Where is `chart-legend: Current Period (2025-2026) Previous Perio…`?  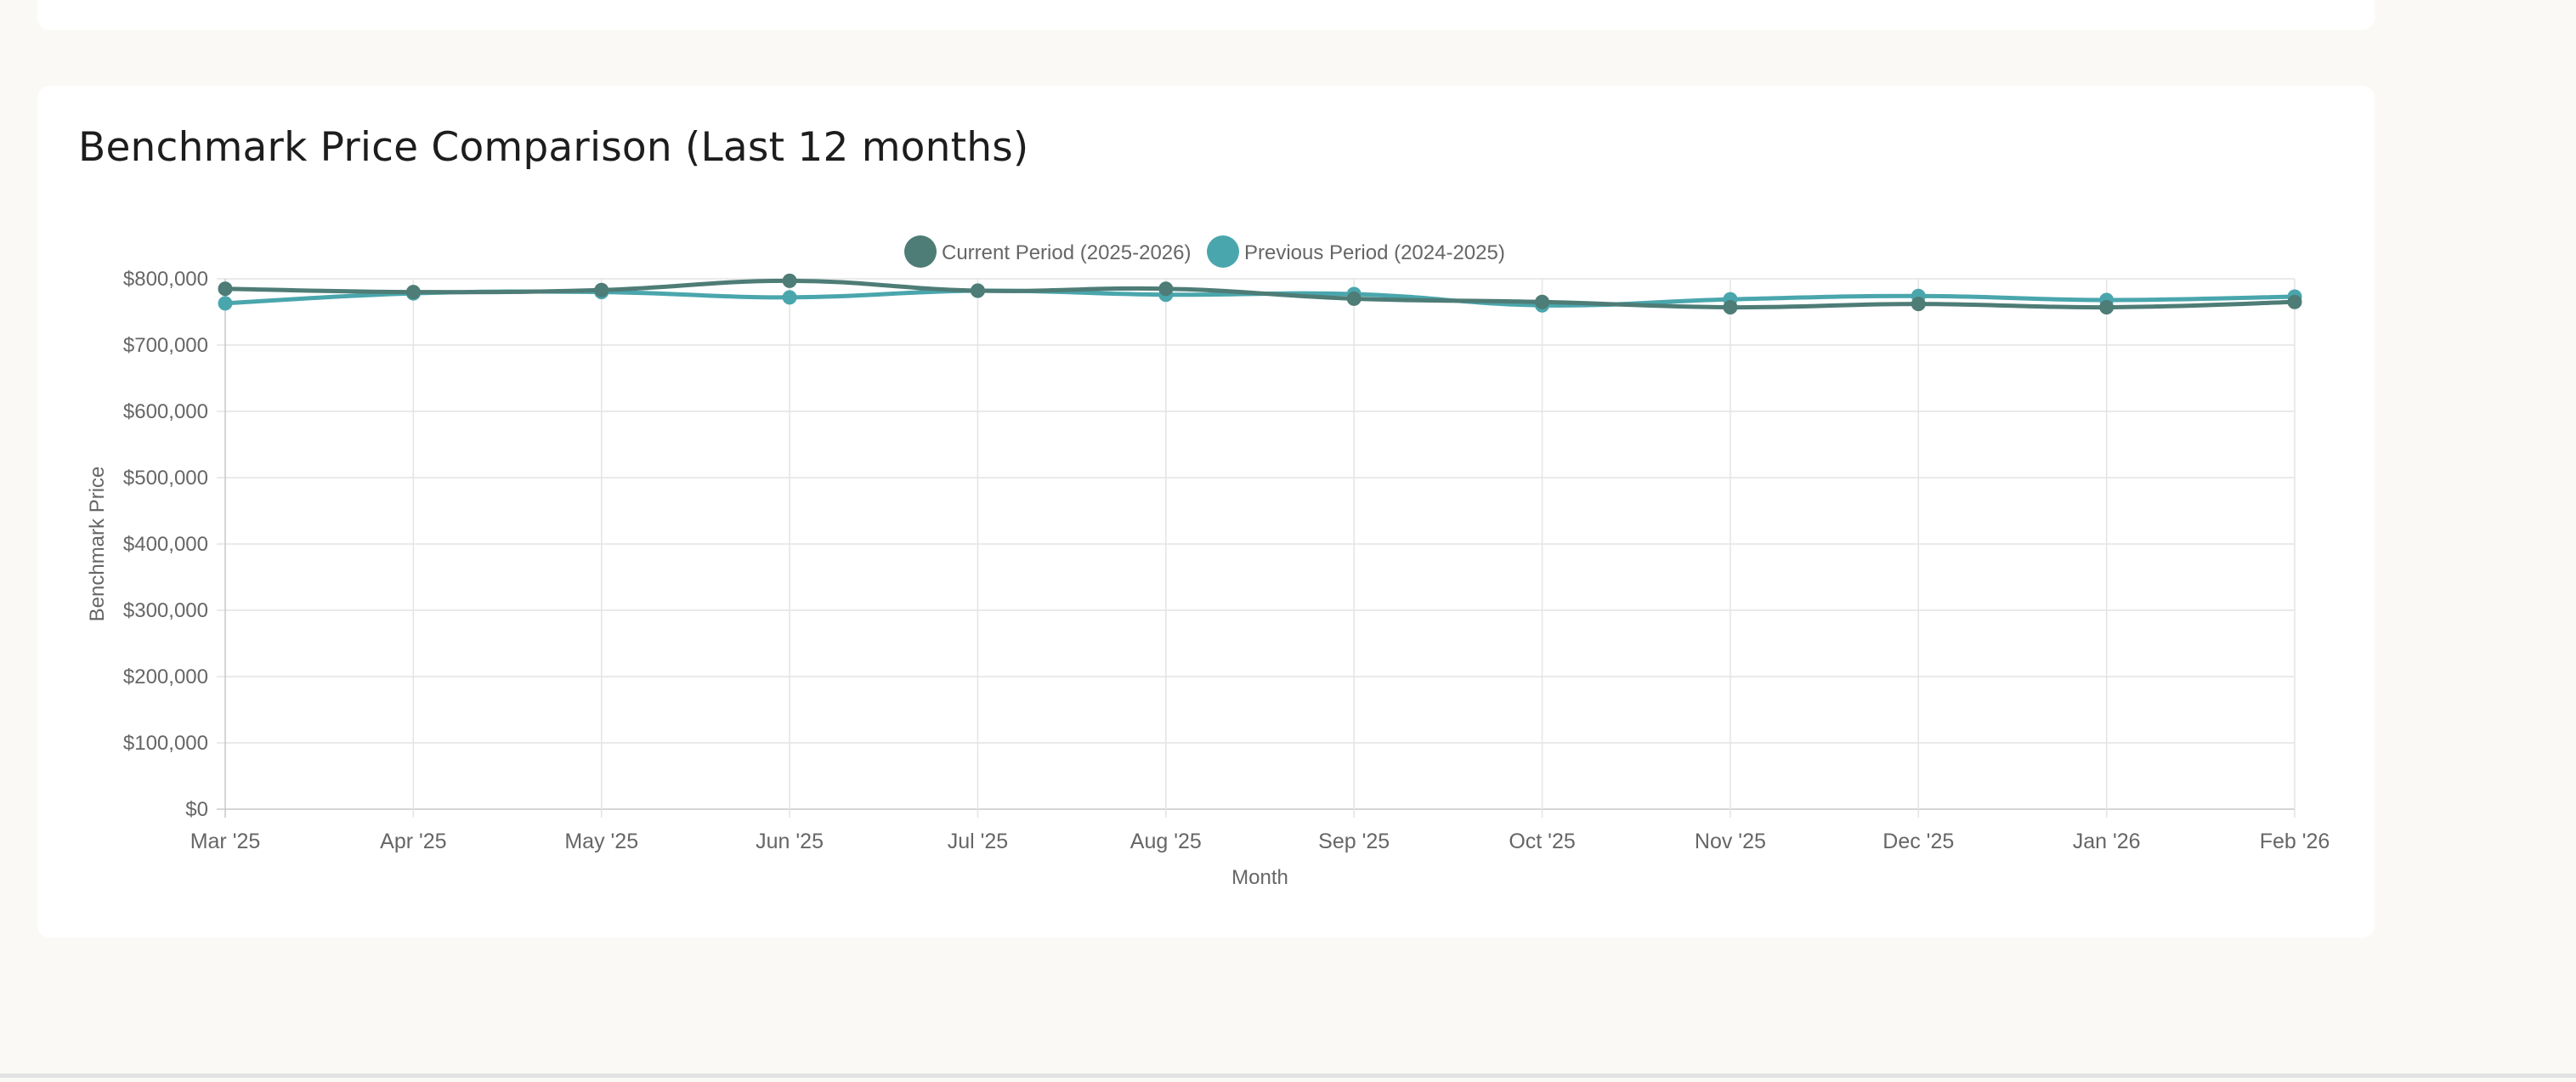
chart-legend: Current Period (2025-2026) Previous Perio… is located at coordinates (1204, 251).